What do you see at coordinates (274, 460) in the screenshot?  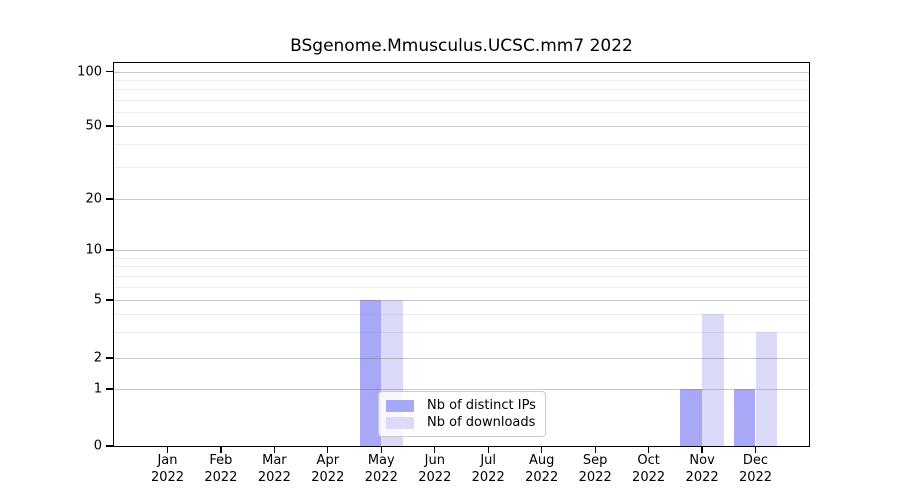 I see `x-tick-month-mar: Mar` at bounding box center [274, 460].